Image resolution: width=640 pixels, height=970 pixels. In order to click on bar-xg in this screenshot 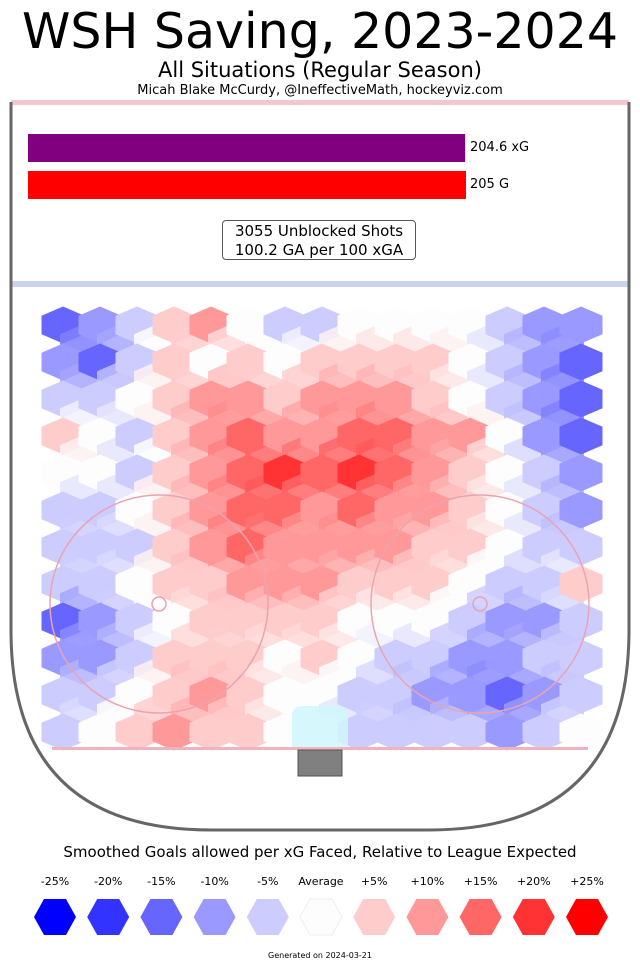, I will do `click(247, 148)`.